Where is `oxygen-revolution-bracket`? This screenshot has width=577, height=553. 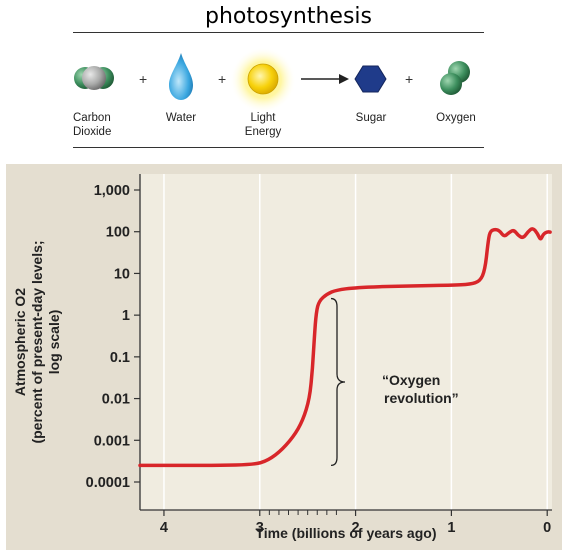
oxygen-revolution-bracket is located at coordinates (338, 382).